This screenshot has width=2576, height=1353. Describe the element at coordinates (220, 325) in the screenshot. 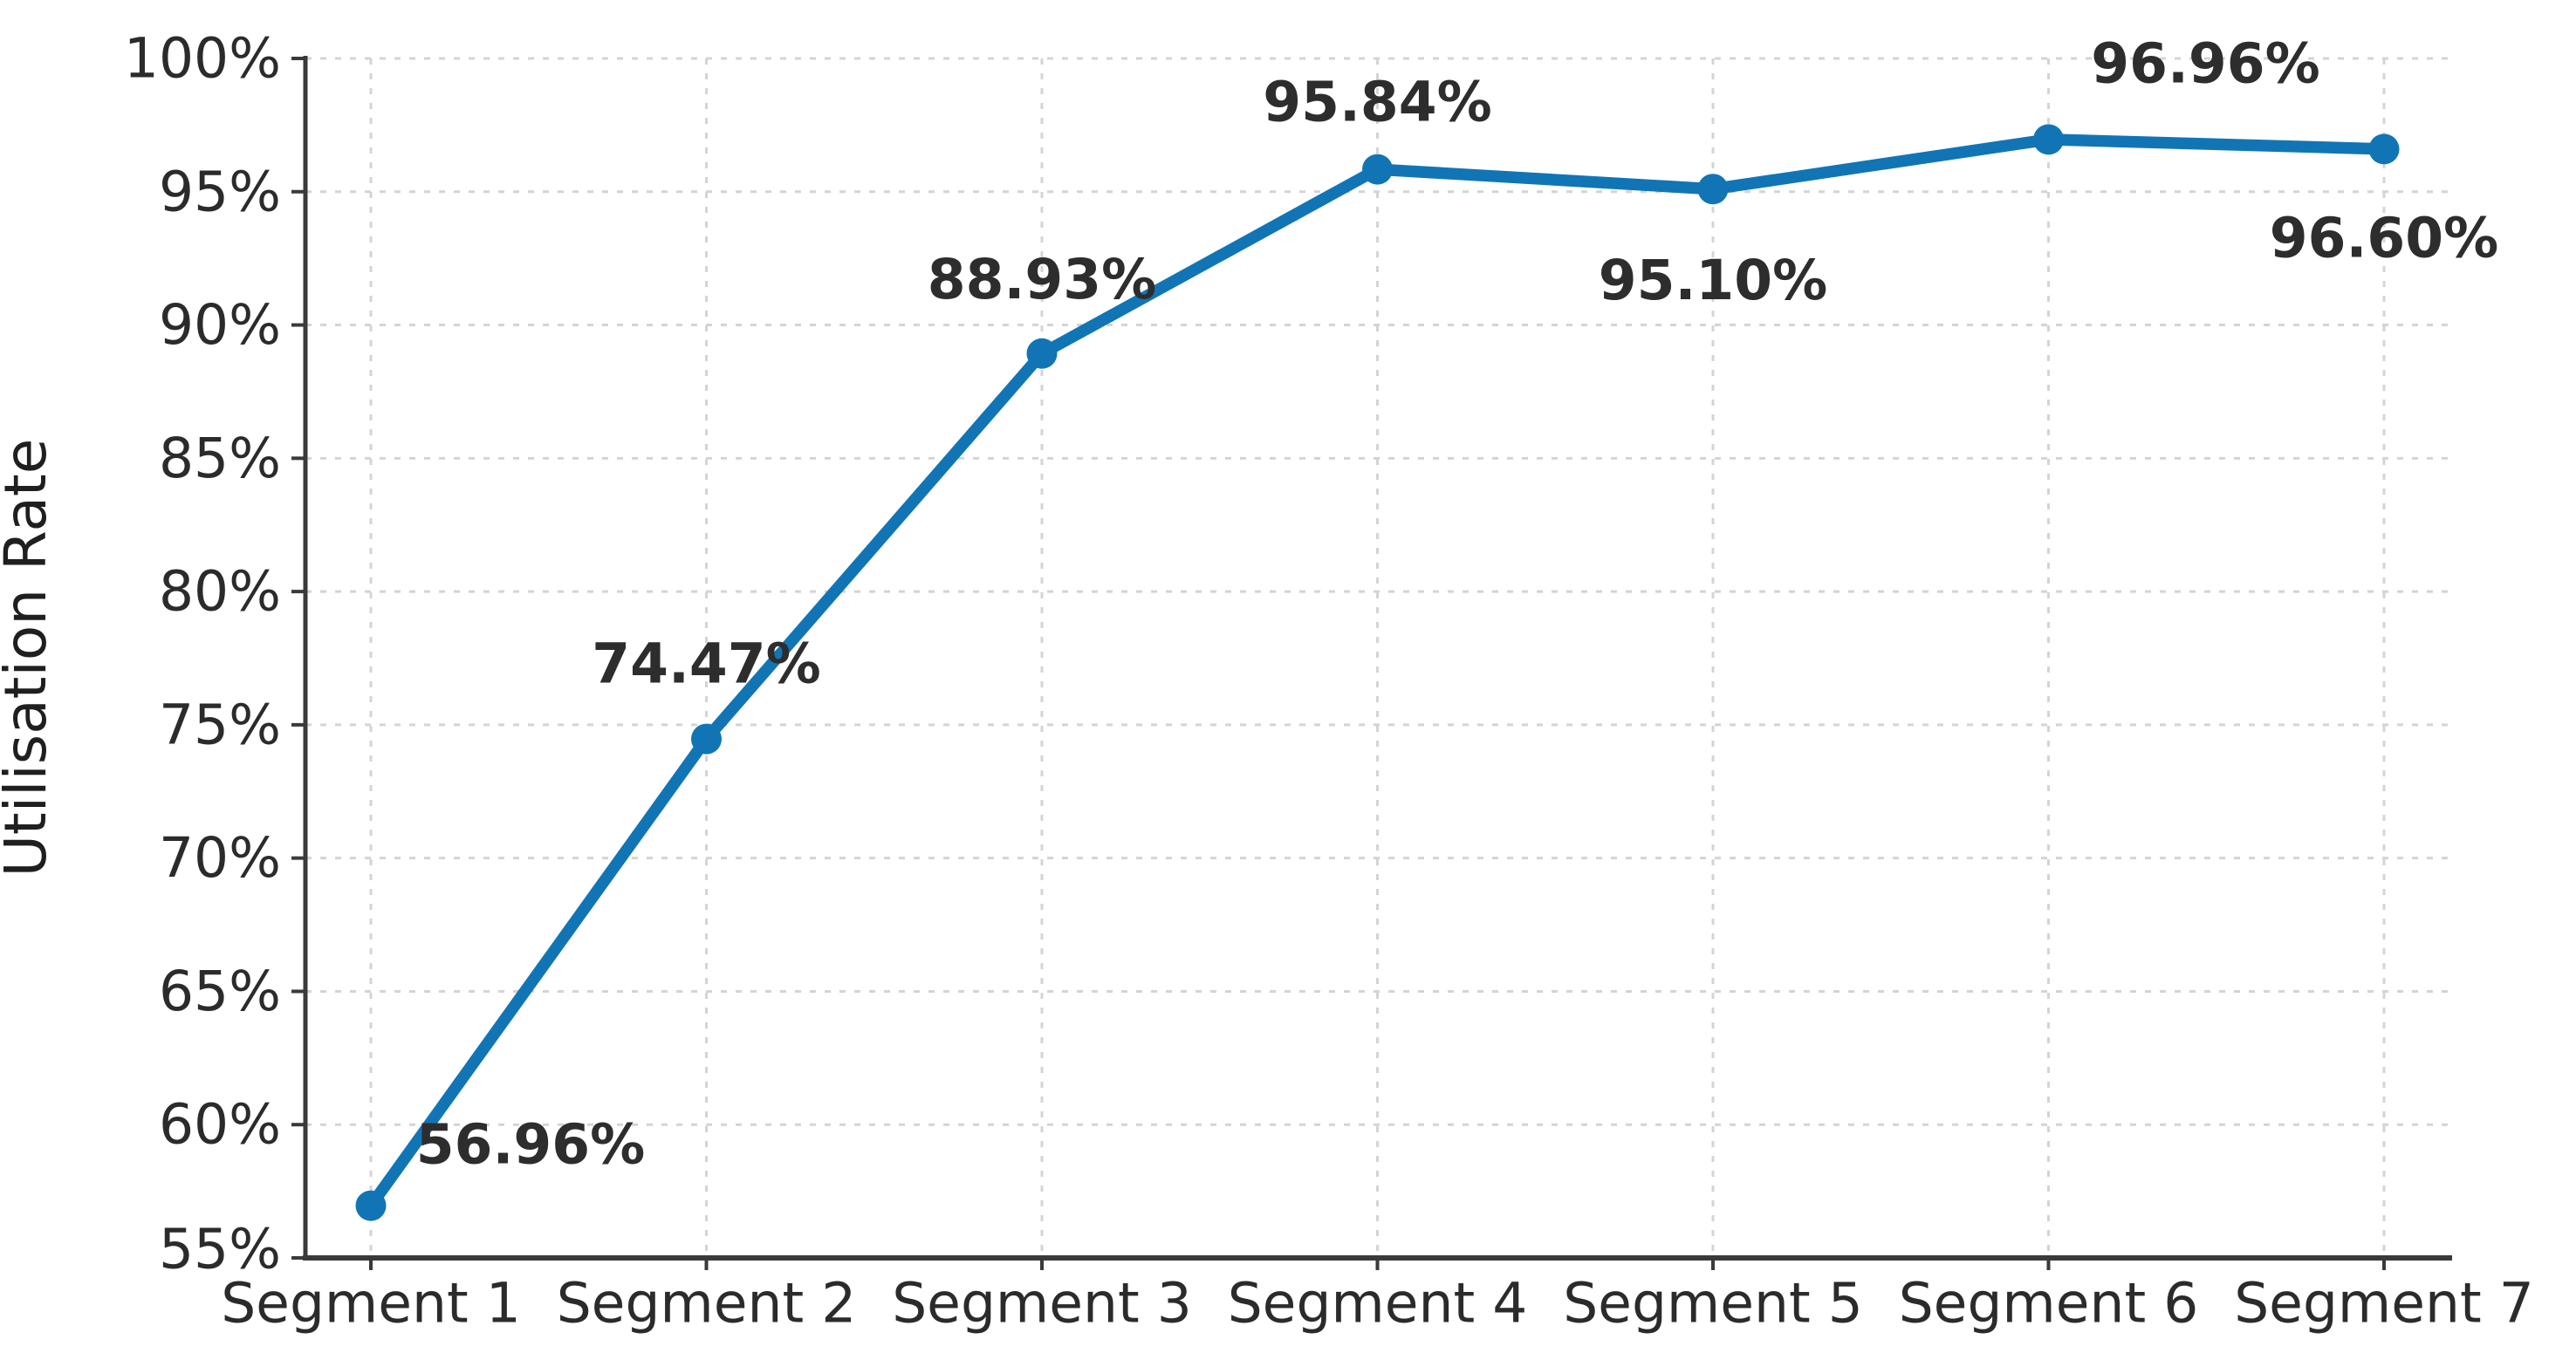

I see `y-axis-tick-label: 90%` at that location.